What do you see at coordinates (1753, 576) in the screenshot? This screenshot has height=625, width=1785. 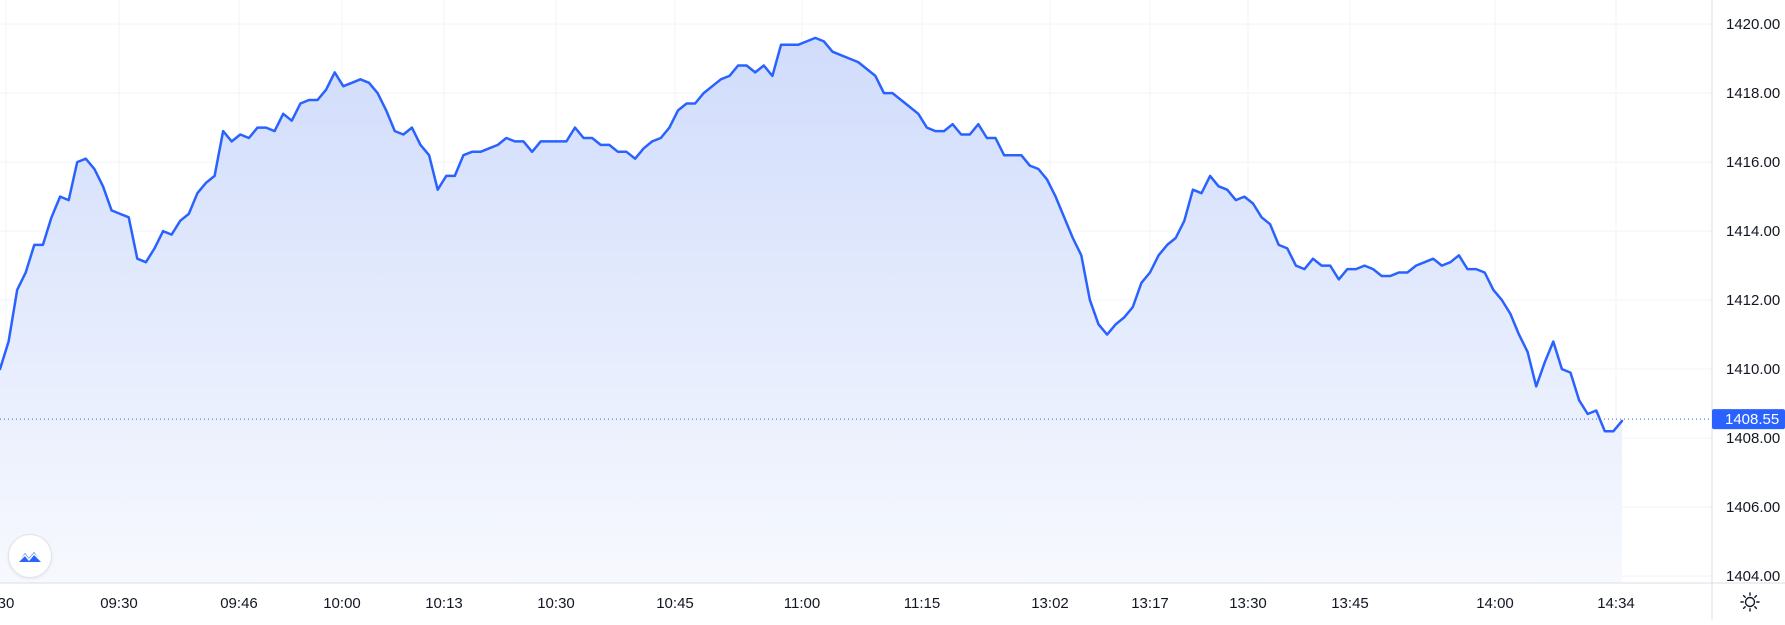 I see `y-tick-label: 1404.00` at bounding box center [1753, 576].